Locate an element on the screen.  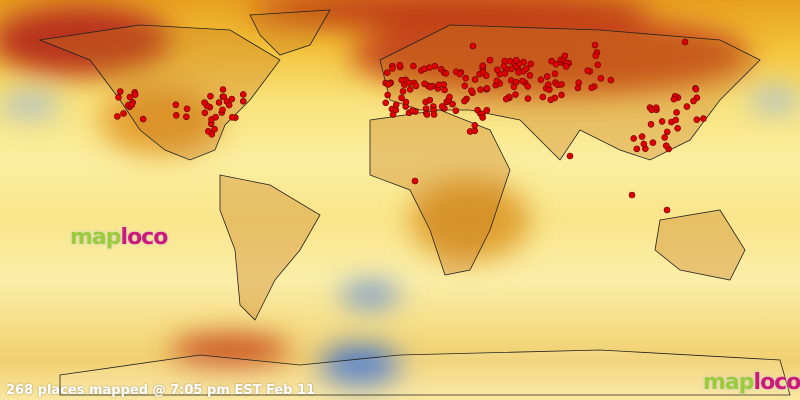
maploco-logo: maploco is located at coordinates (119, 237).